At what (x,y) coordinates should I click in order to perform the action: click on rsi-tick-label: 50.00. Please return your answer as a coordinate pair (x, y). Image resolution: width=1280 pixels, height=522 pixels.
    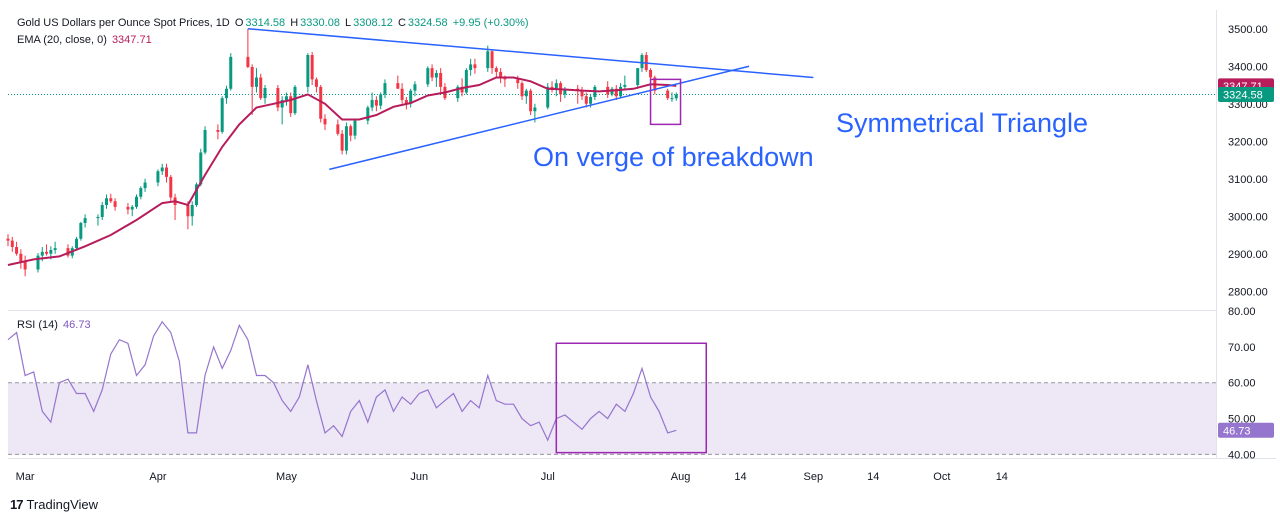
    Looking at the image, I should click on (1242, 420).